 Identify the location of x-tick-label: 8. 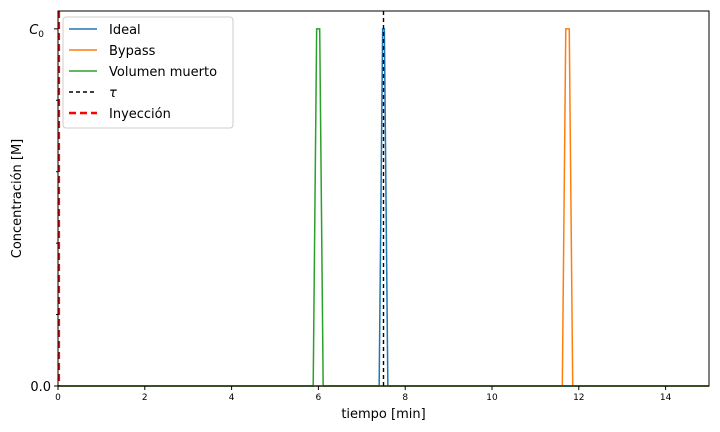
(405, 398).